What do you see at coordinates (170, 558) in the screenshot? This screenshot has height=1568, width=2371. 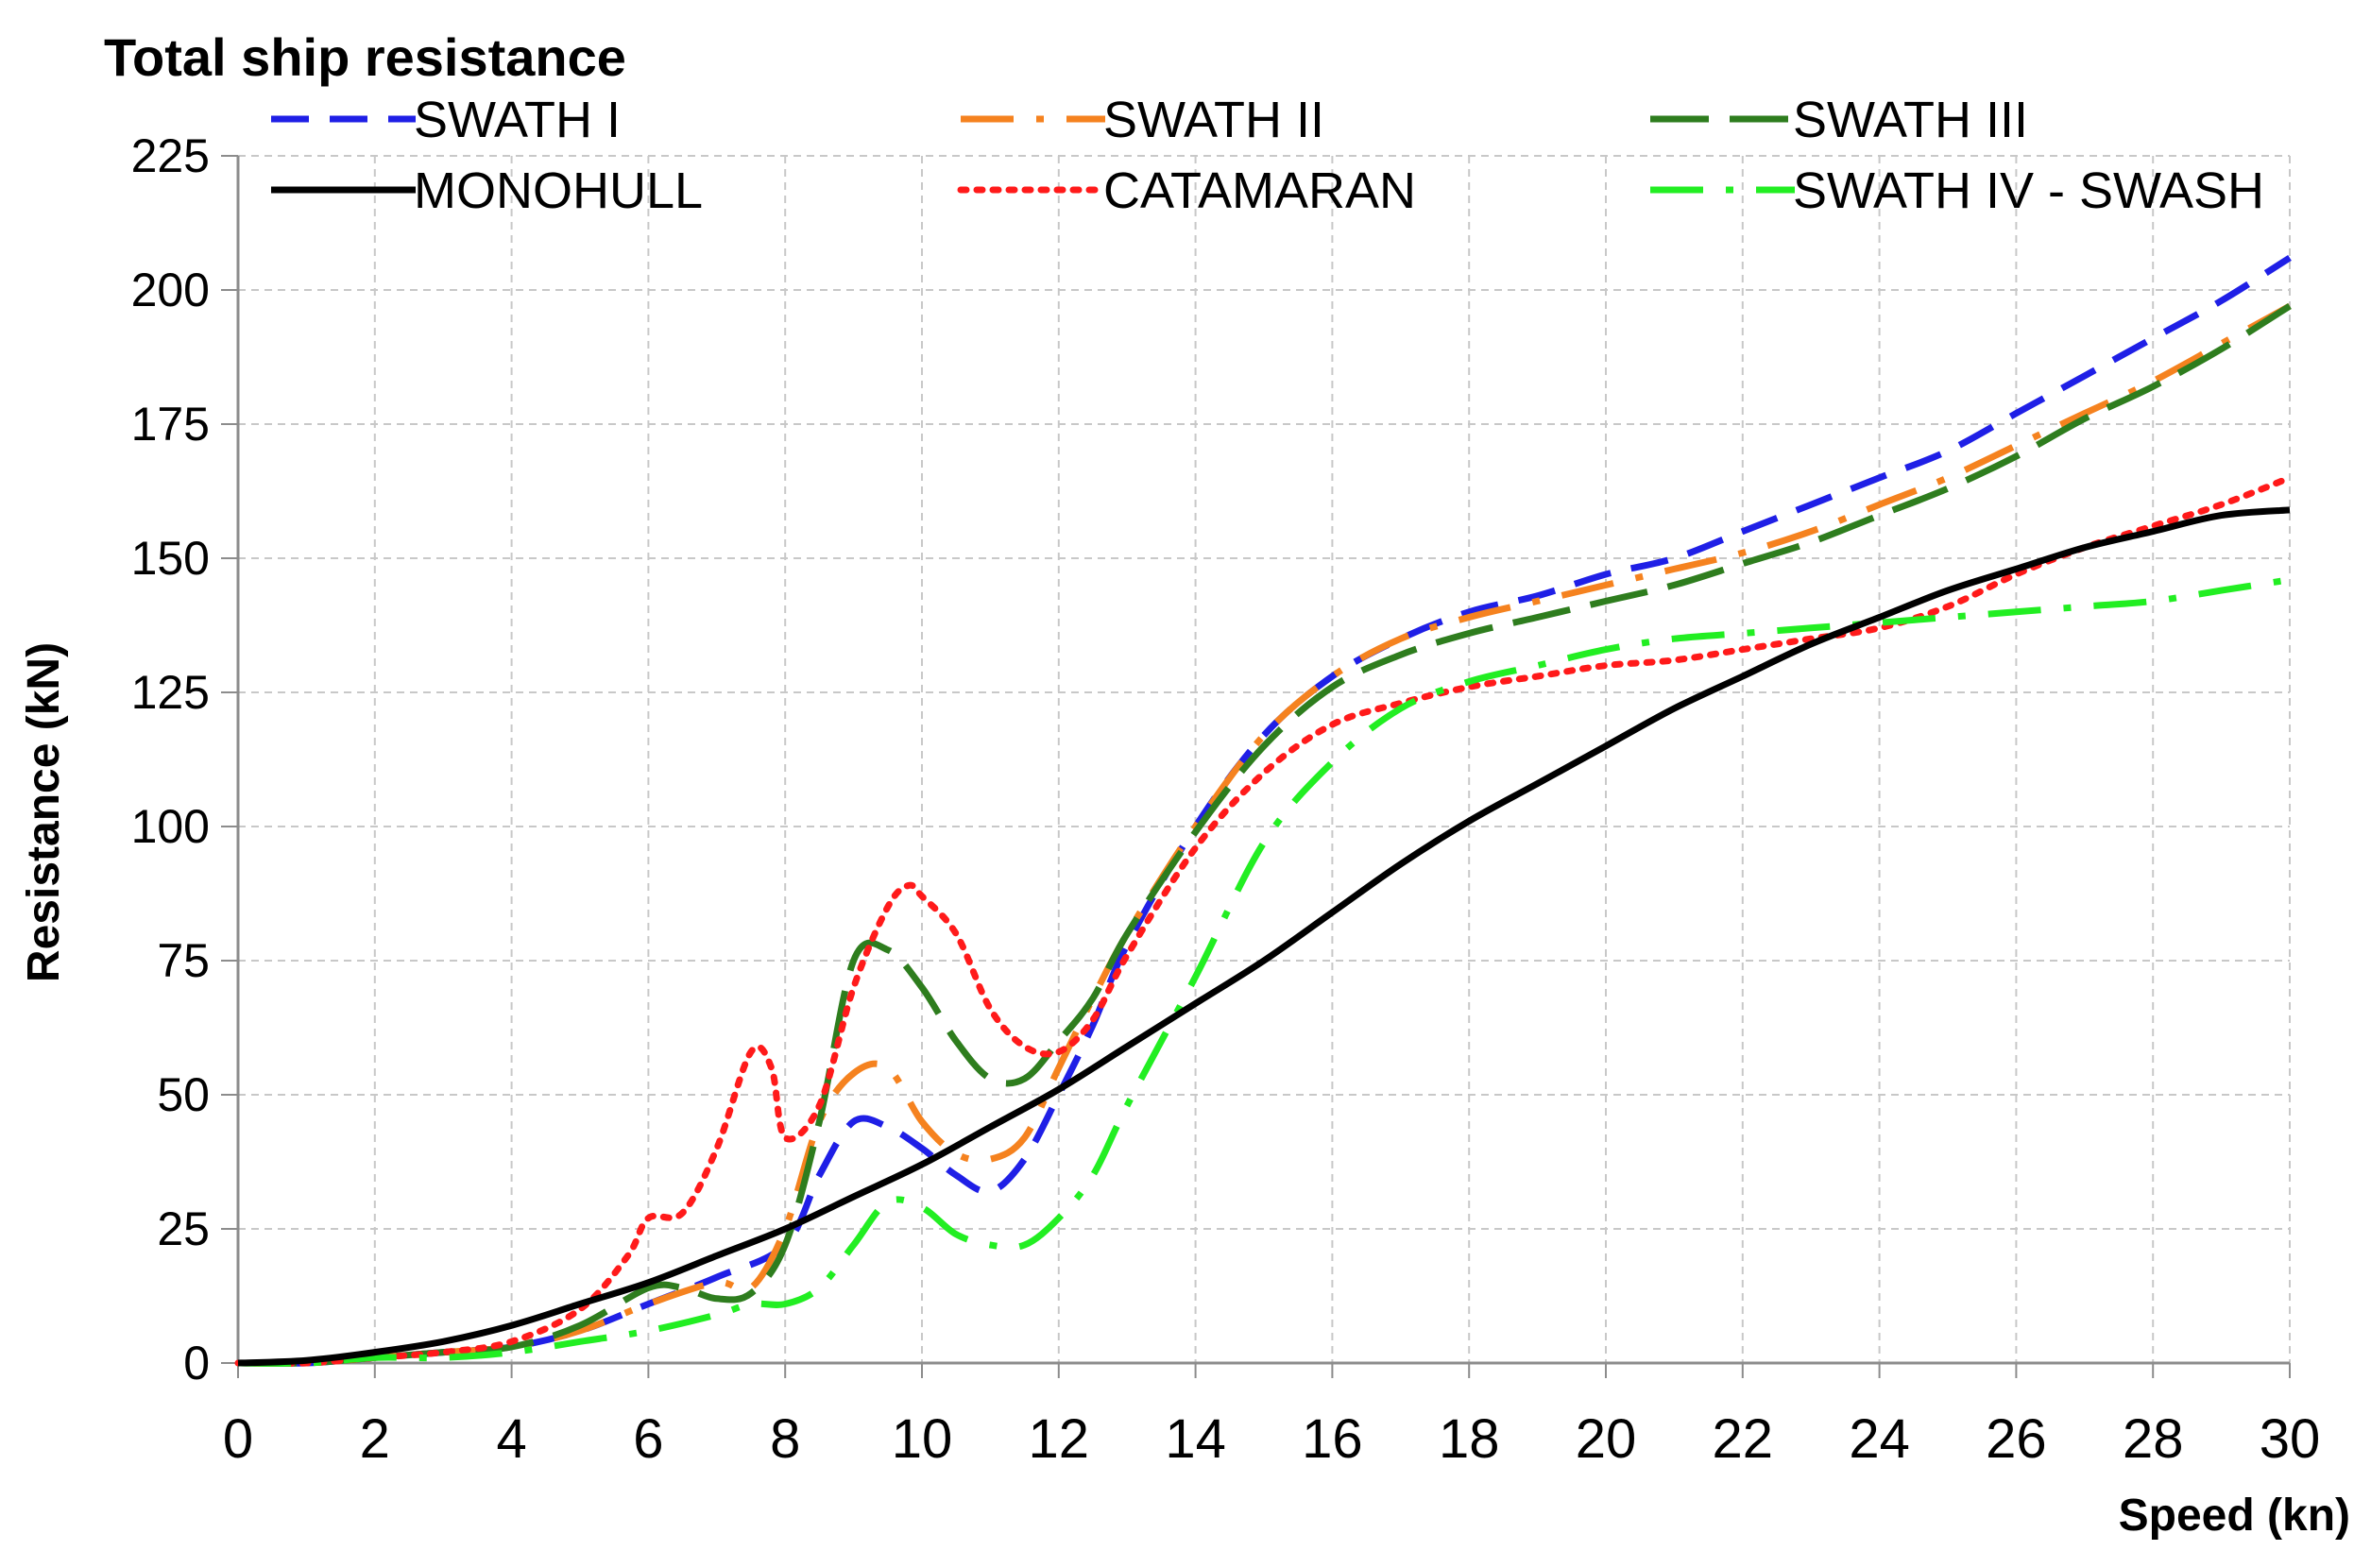 I see `y-tick-label: 150` at bounding box center [170, 558].